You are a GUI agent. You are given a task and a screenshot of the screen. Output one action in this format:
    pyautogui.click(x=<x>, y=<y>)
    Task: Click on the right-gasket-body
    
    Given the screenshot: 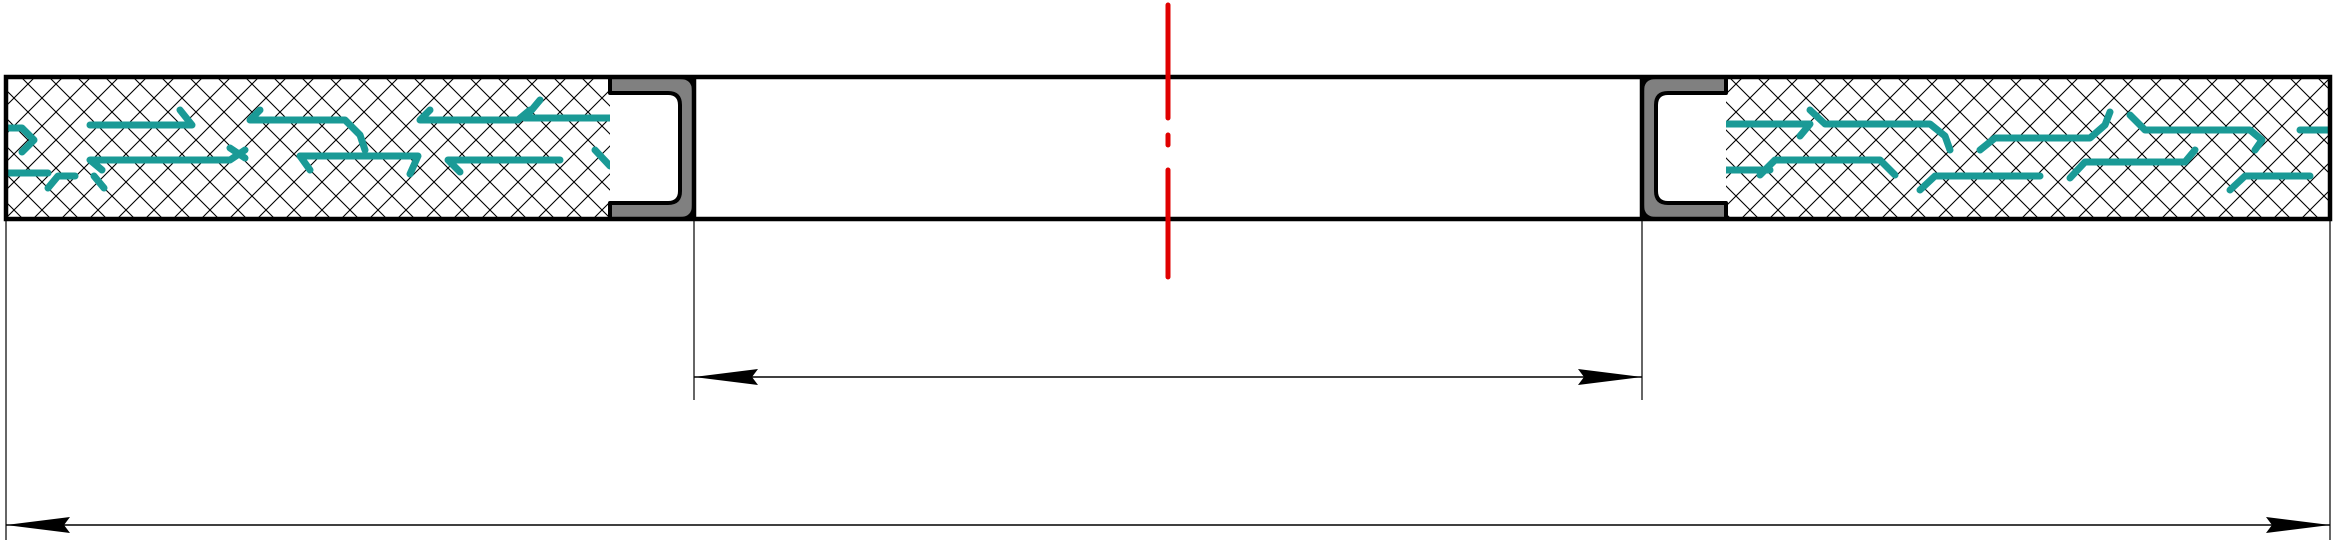 What is the action you would take?
    pyautogui.click(x=2028, y=148)
    